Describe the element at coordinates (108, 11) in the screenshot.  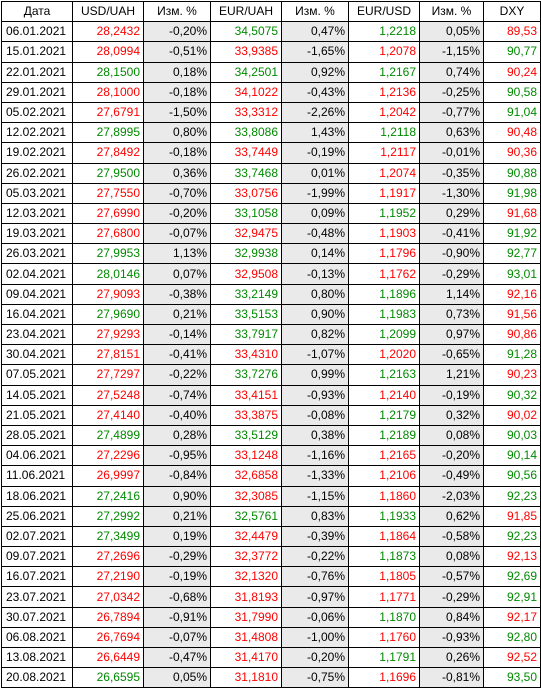
I see `header-usd-uah: USD/UAH` at that location.